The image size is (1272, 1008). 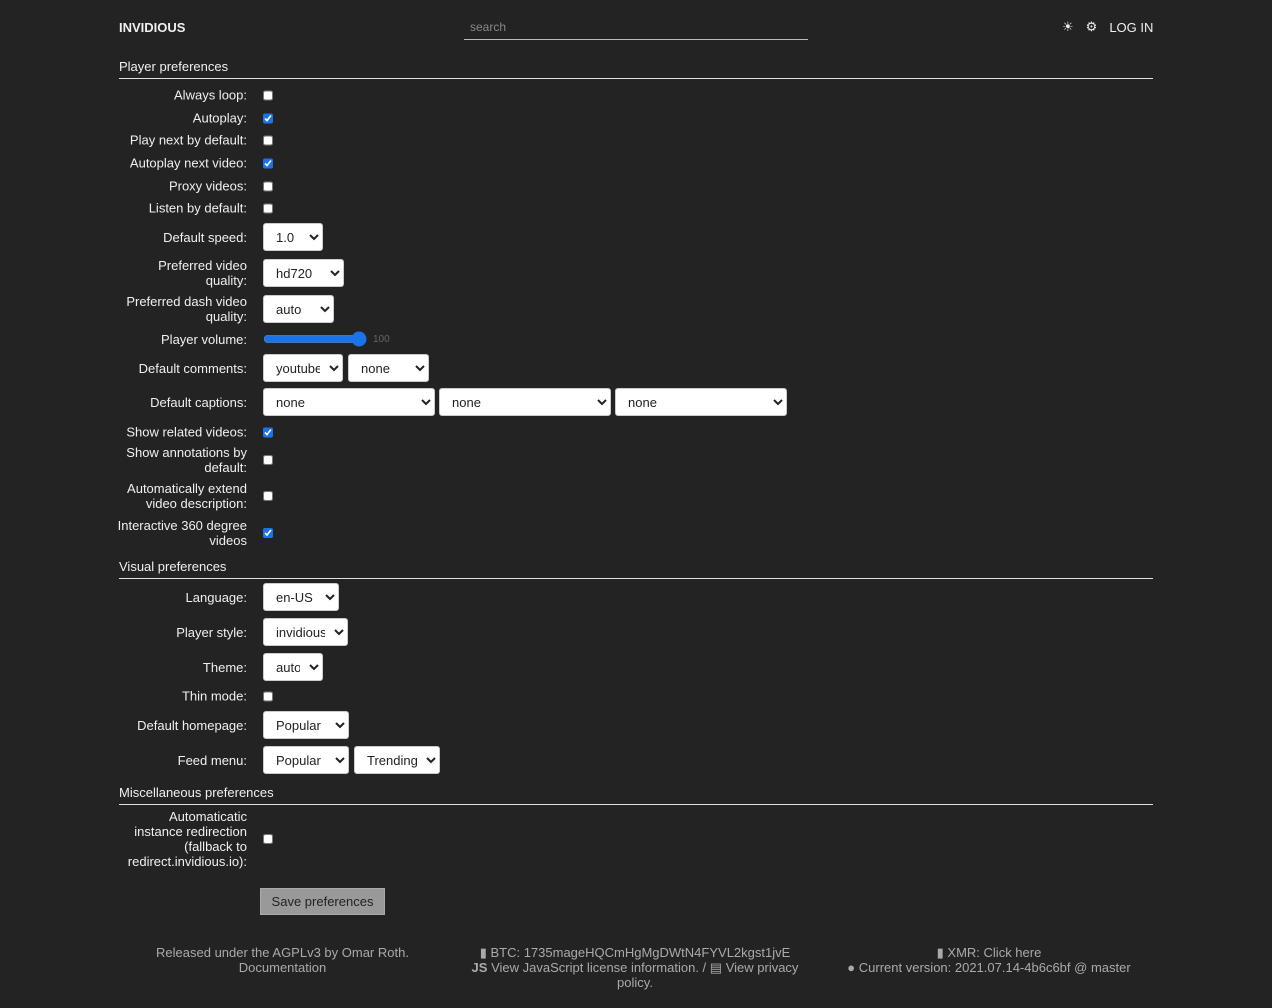 I want to click on github-icon: ●, so click(x=851, y=967).